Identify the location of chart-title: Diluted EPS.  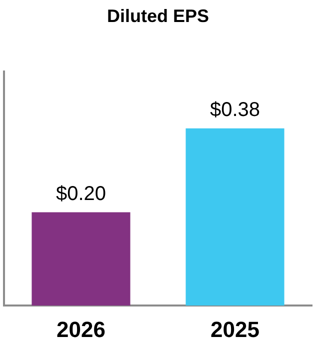
(158, 16).